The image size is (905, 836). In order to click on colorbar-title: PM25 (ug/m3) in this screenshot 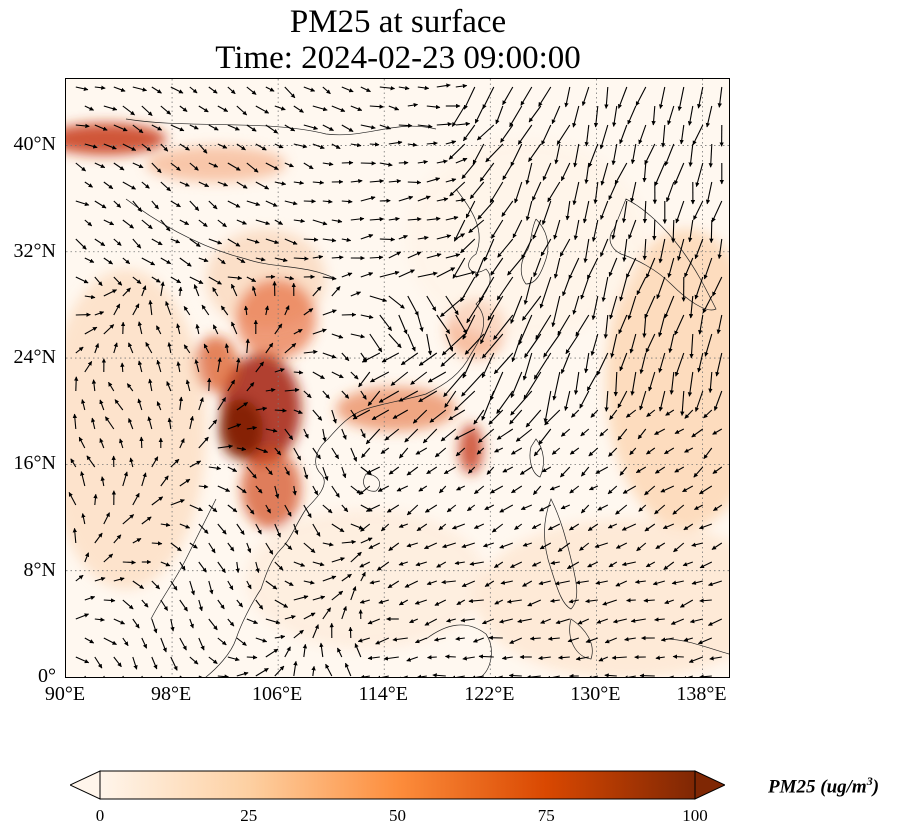, I will do `click(824, 786)`.